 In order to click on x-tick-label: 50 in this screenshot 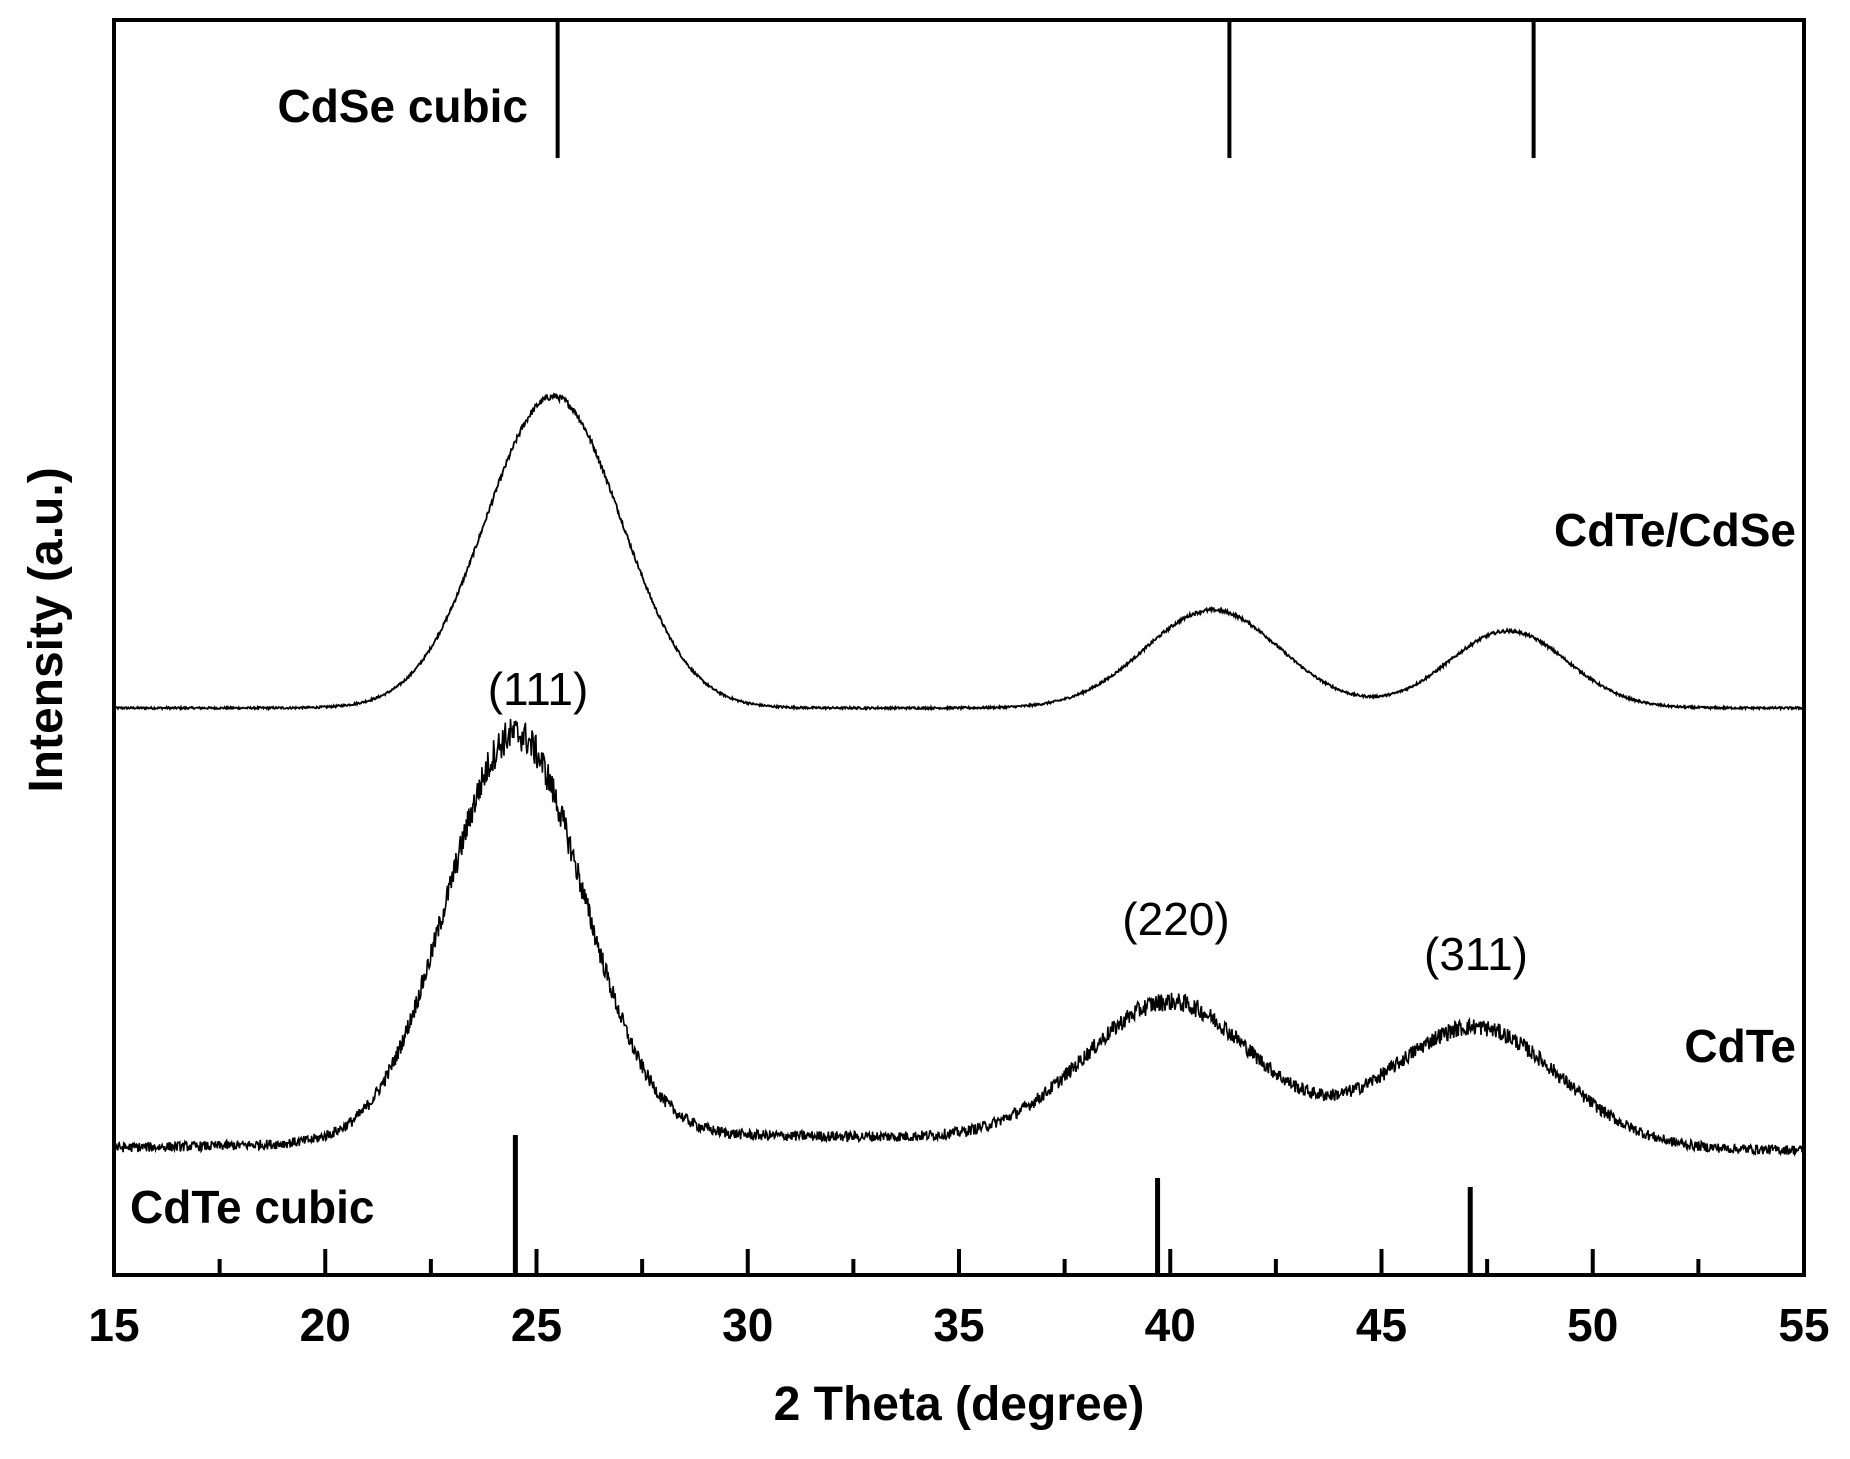, I will do `click(1592, 1325)`.